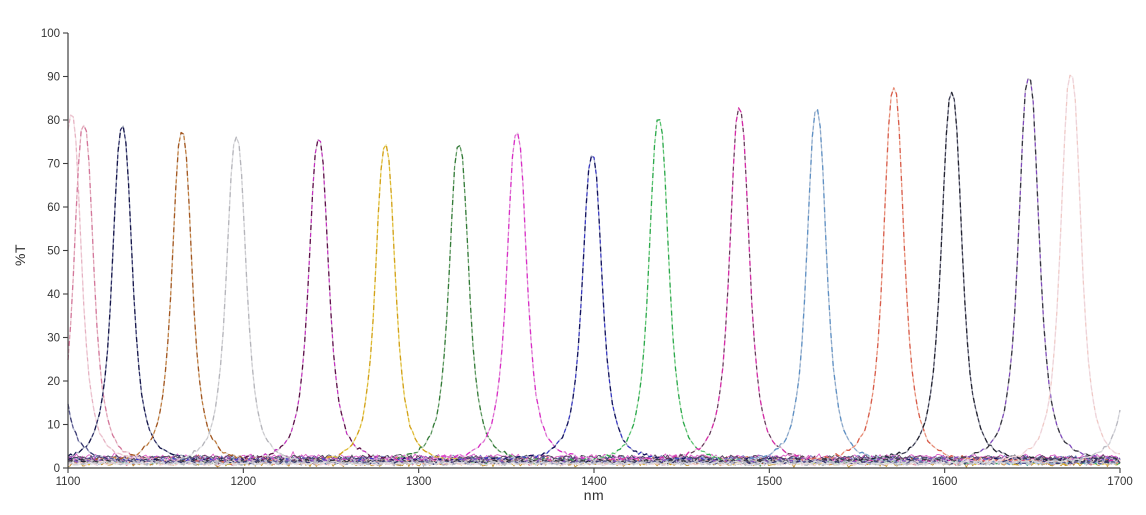 This screenshot has height=515, width=1146. I want to click on y-axis-title: %T, so click(20, 255).